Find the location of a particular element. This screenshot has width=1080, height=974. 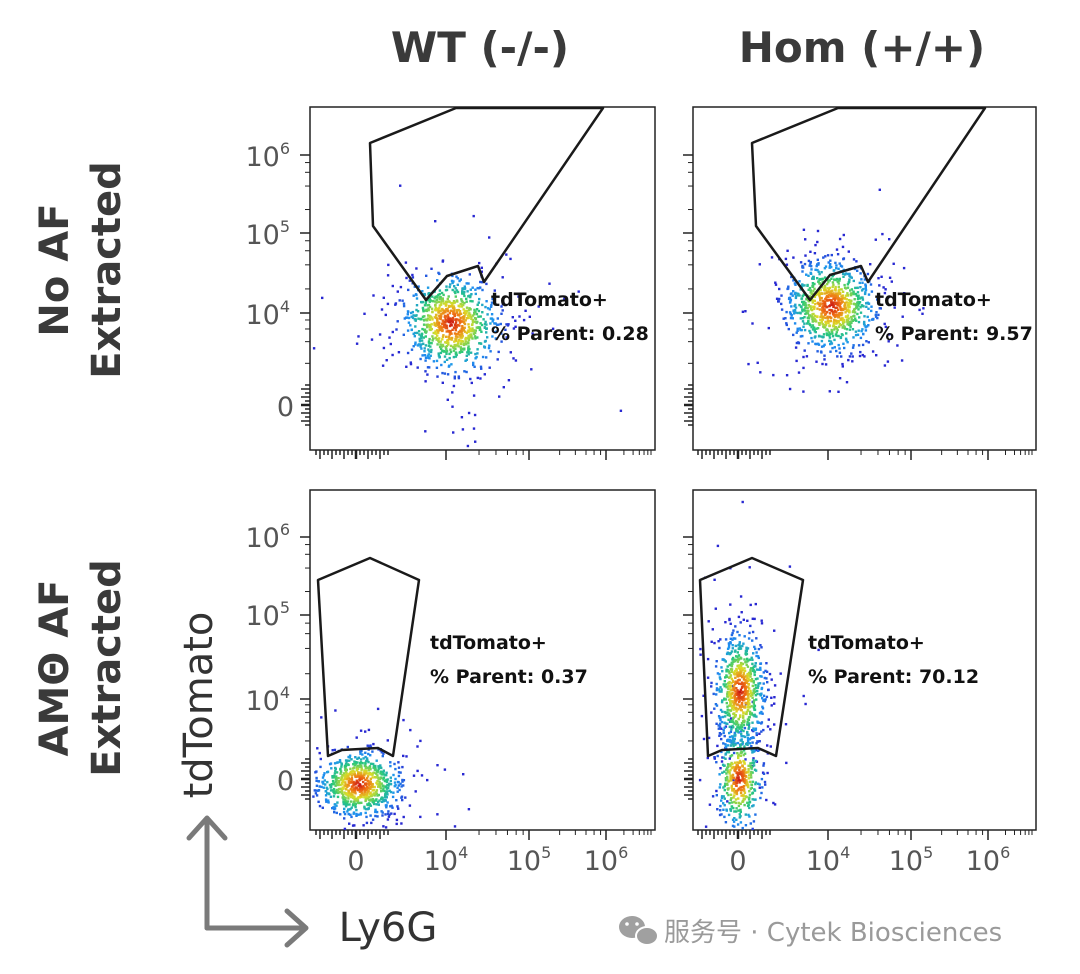

gate-stat-r2c2: % Parent: 70.12 is located at coordinates (893, 677).